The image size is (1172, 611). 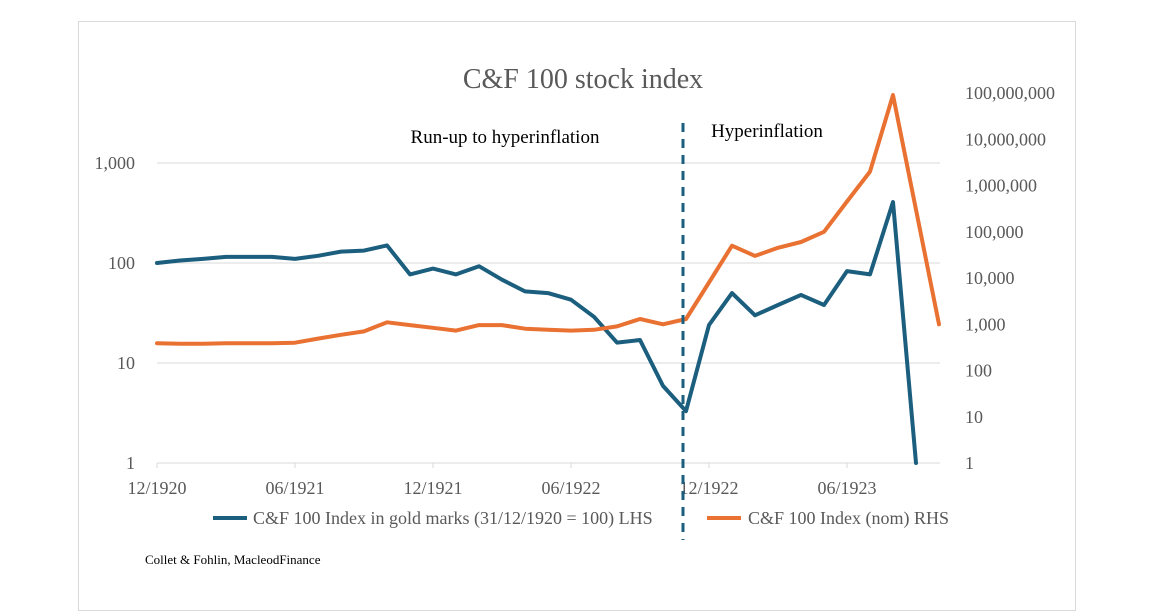 I want to click on source-note: Collet & Fohlin, MacleodFinance, so click(x=233, y=559).